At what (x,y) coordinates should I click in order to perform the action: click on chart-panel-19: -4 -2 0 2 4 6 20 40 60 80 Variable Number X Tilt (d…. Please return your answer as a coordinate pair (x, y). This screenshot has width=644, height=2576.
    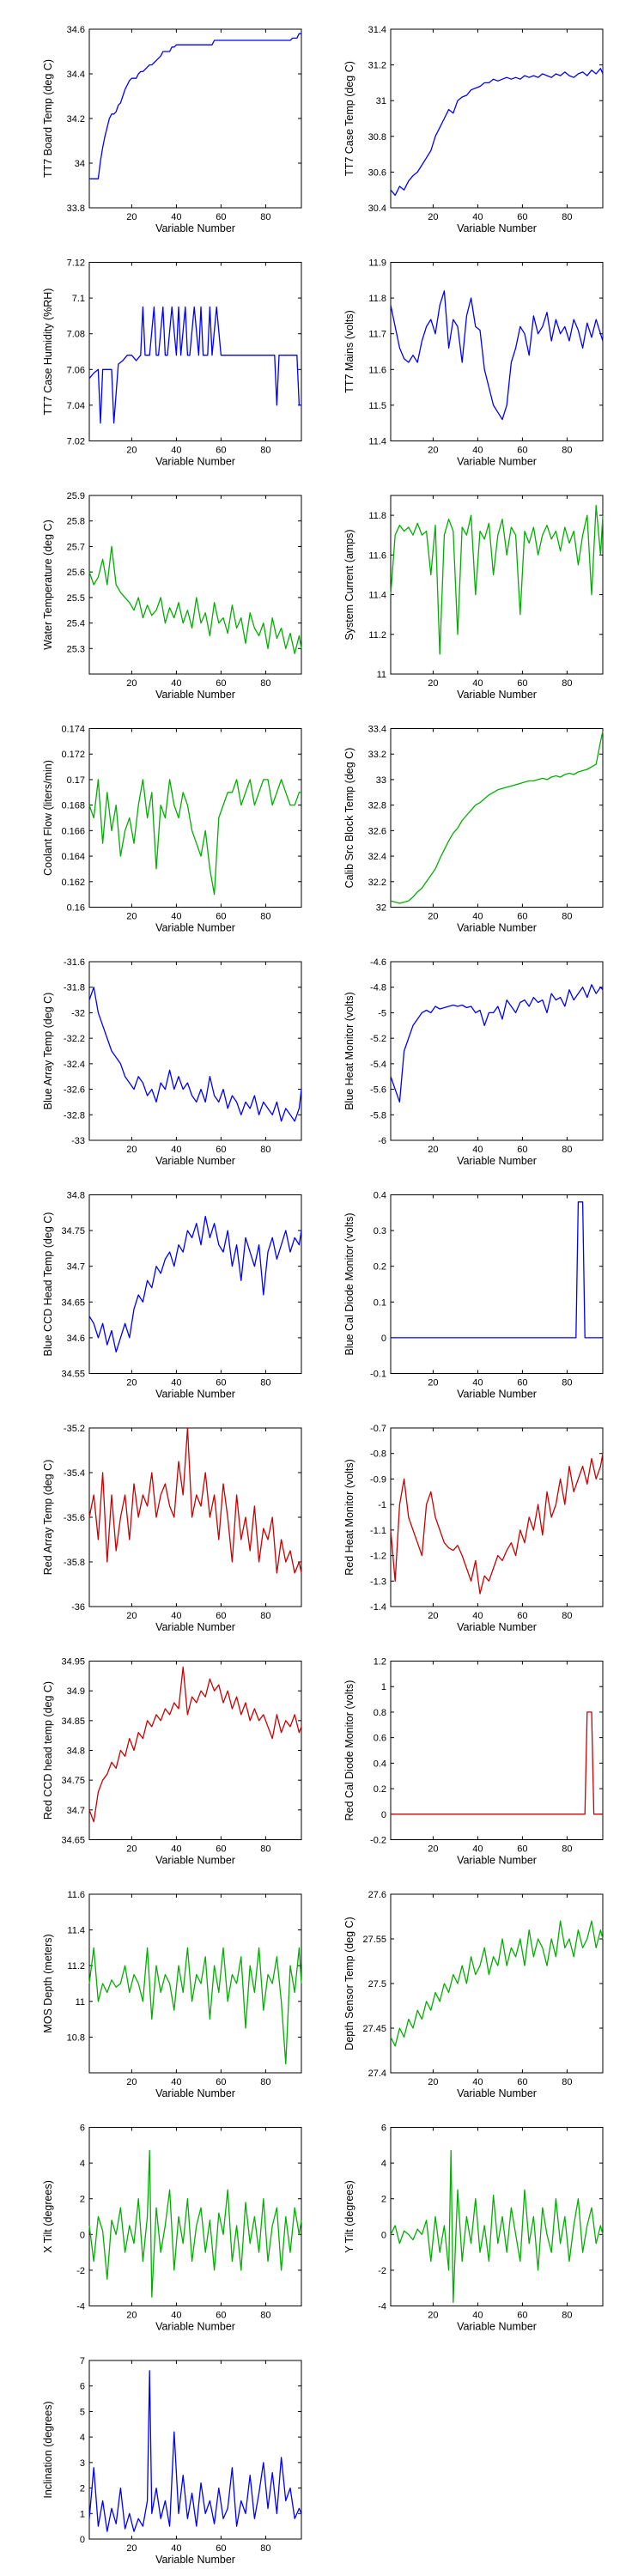
    Looking at the image, I should click on (172, 2228).